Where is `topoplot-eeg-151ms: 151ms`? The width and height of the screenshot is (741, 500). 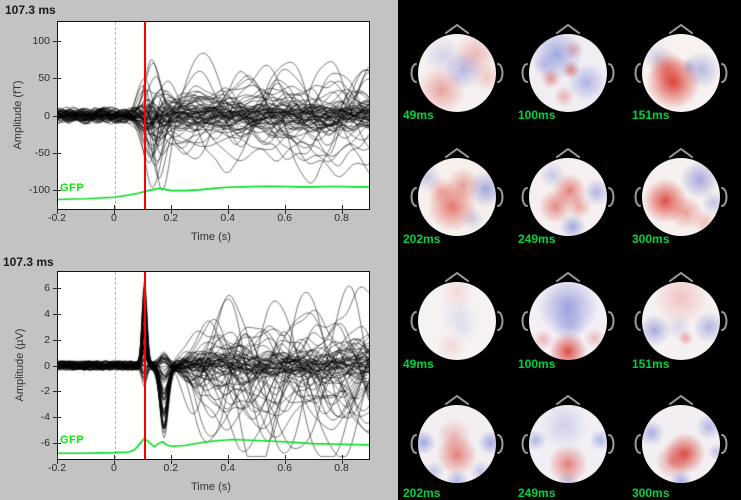
topoplot-eeg-151ms: 151ms is located at coordinates (681, 321).